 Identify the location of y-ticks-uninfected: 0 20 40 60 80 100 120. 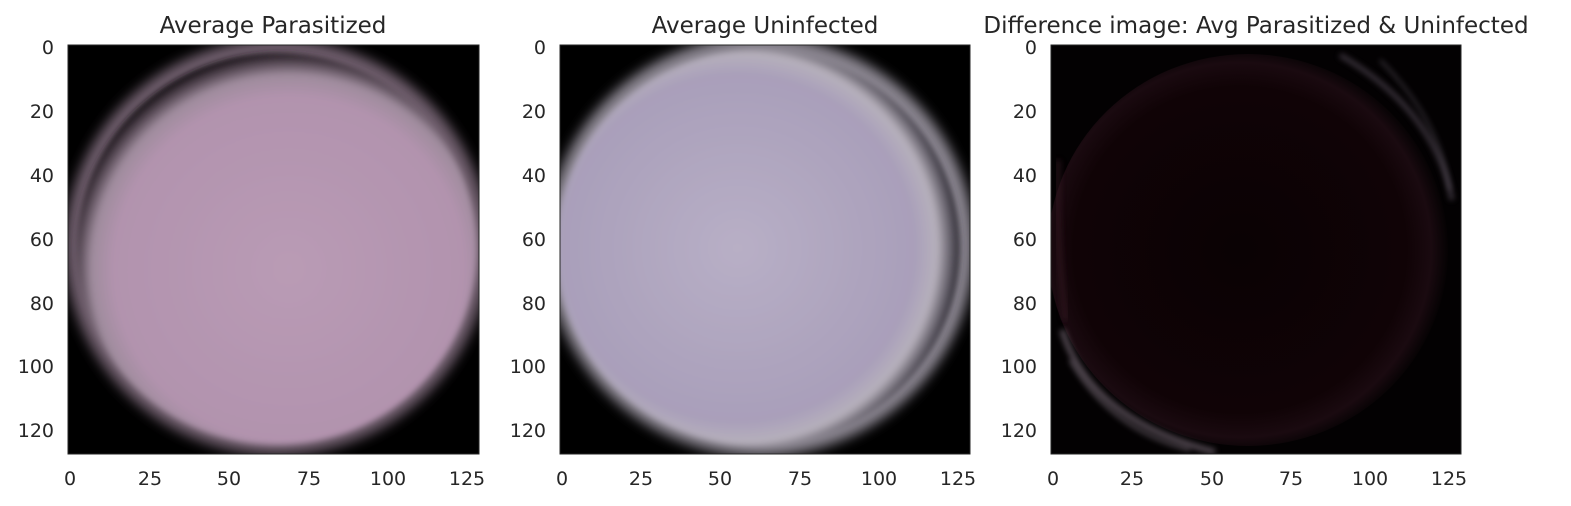
(528, 239).